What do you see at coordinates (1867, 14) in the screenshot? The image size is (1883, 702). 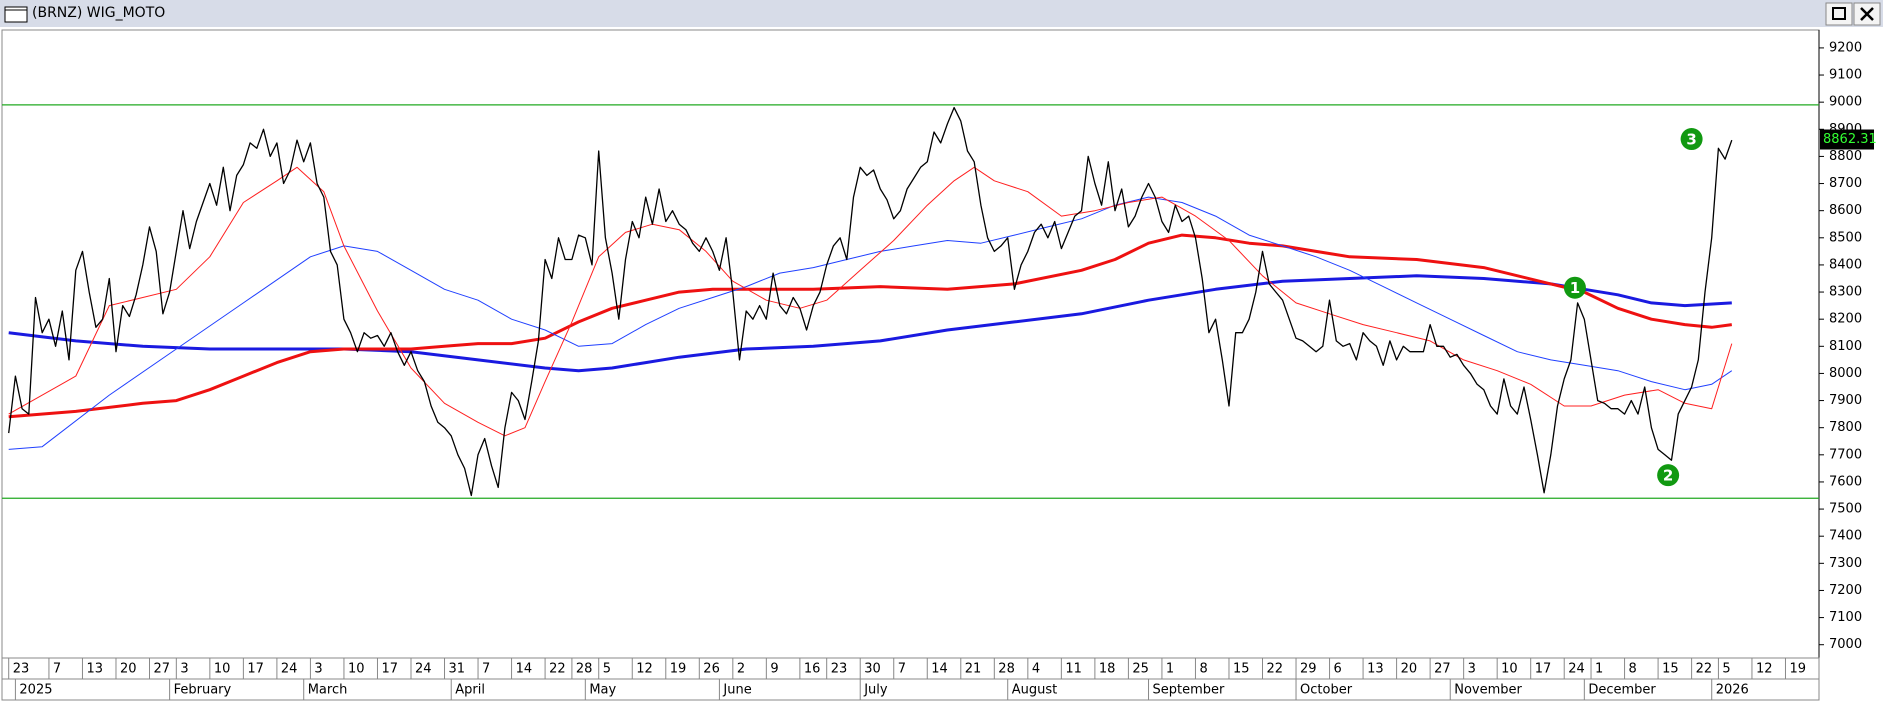 I see `close-icon` at bounding box center [1867, 14].